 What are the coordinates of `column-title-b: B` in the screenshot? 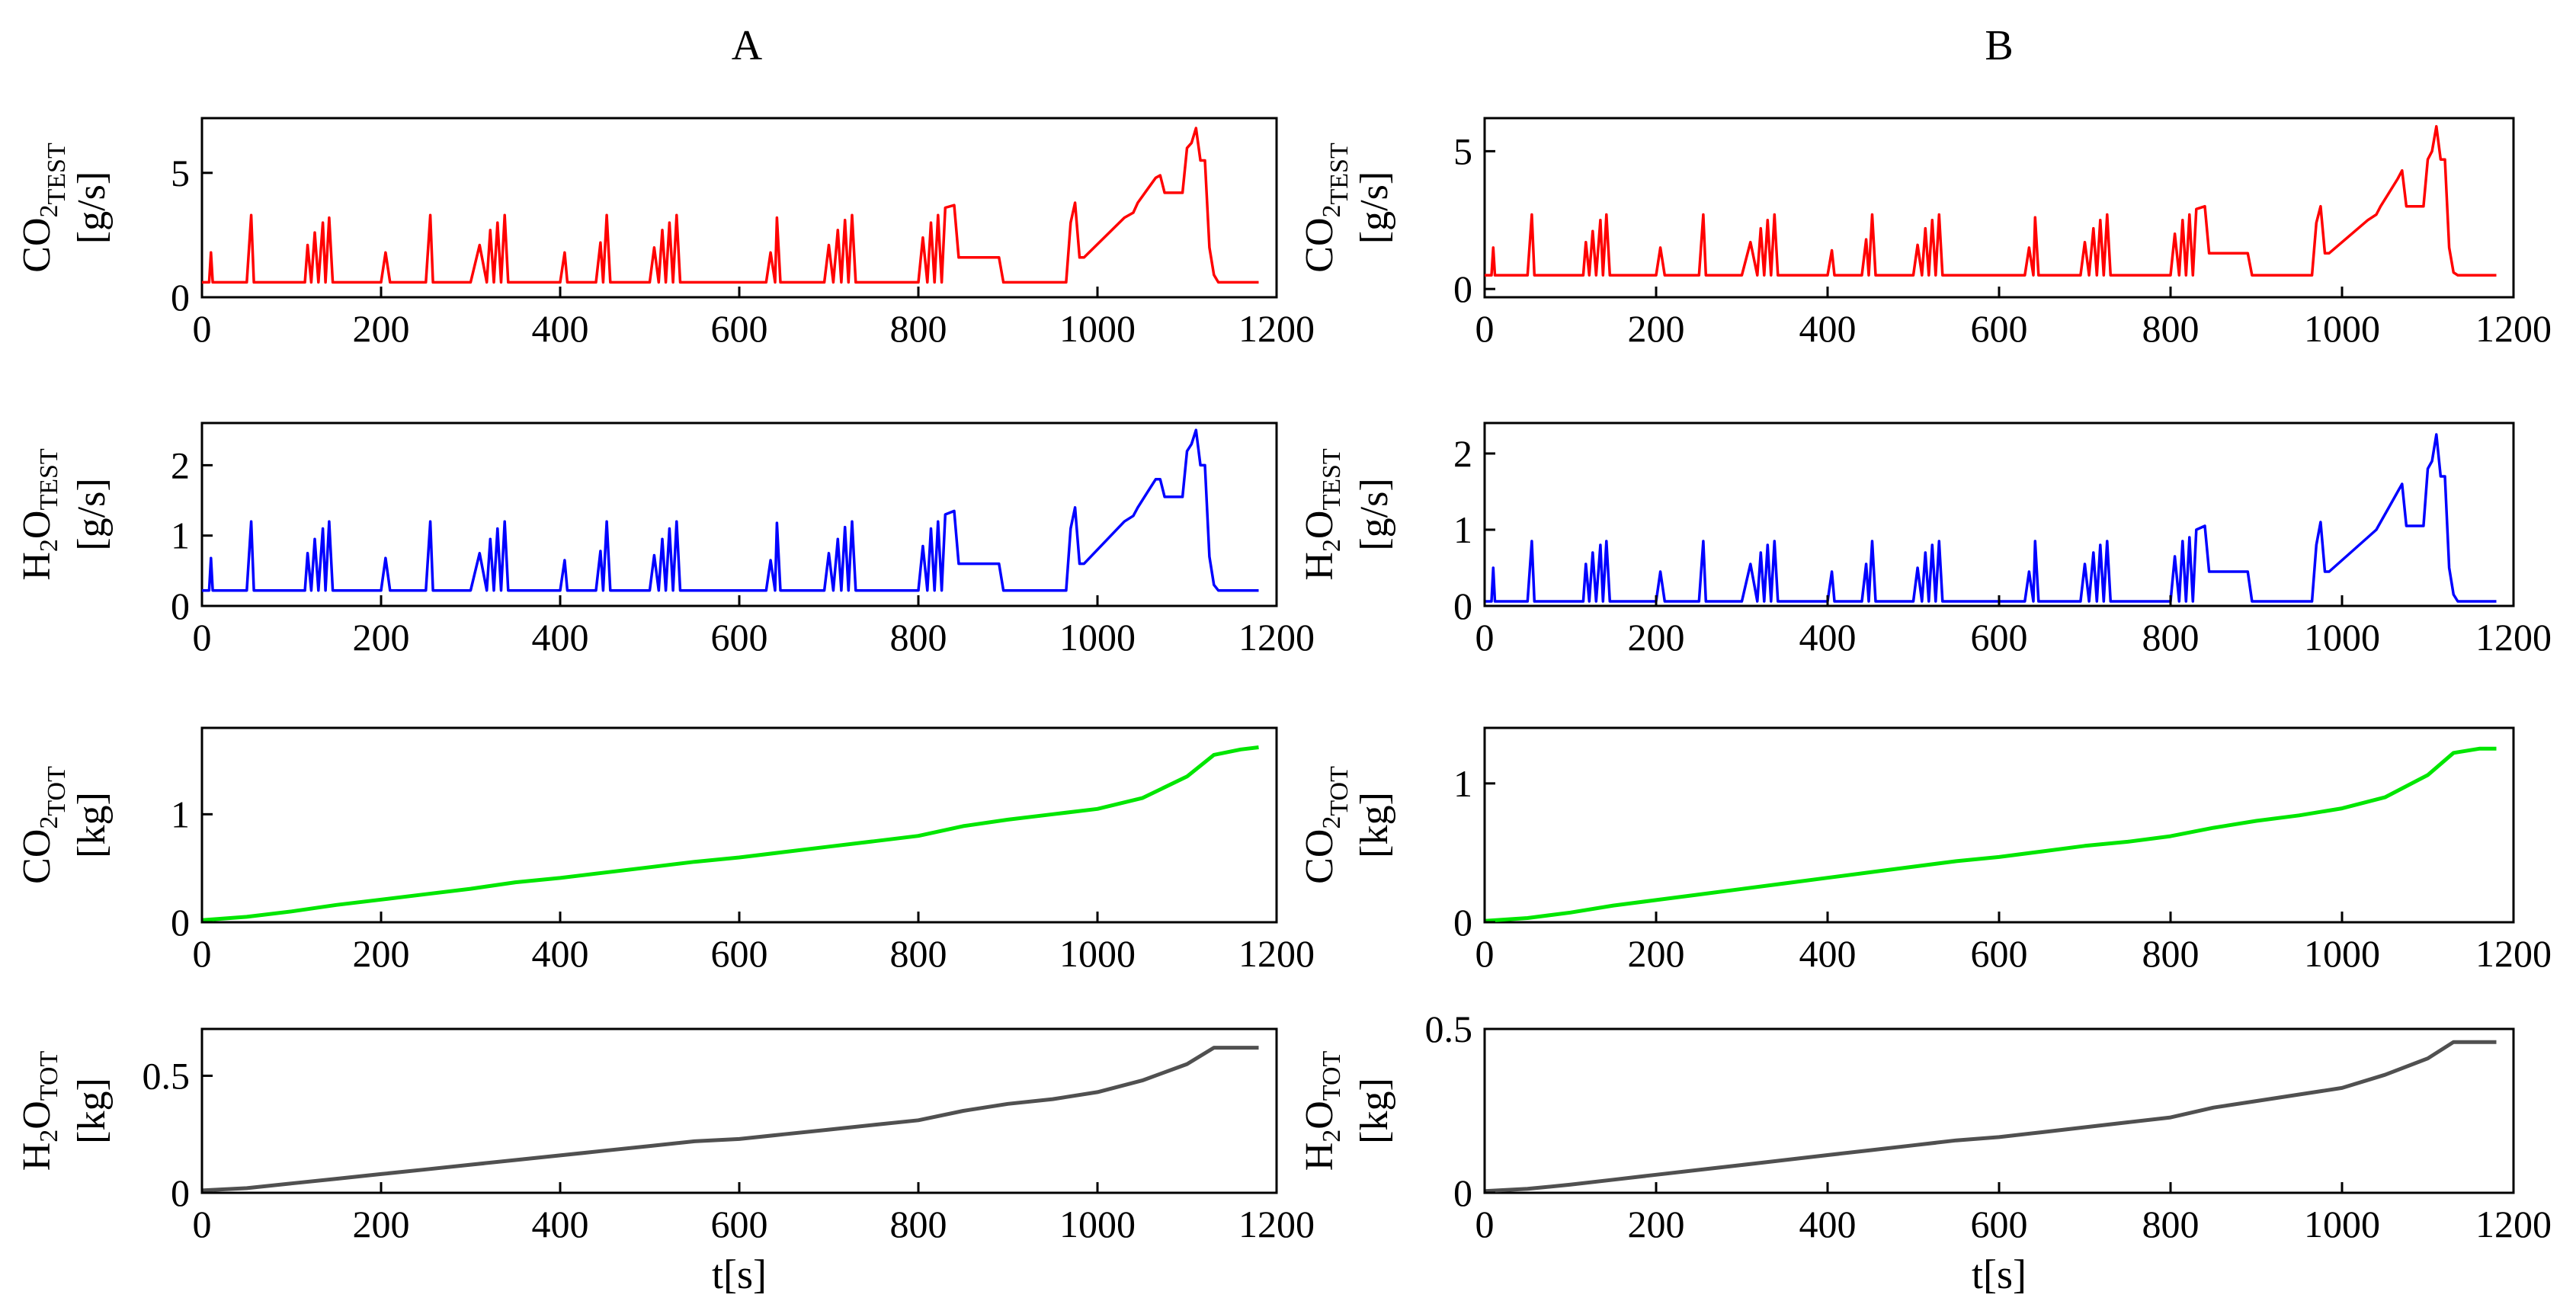 It's located at (1999, 45).